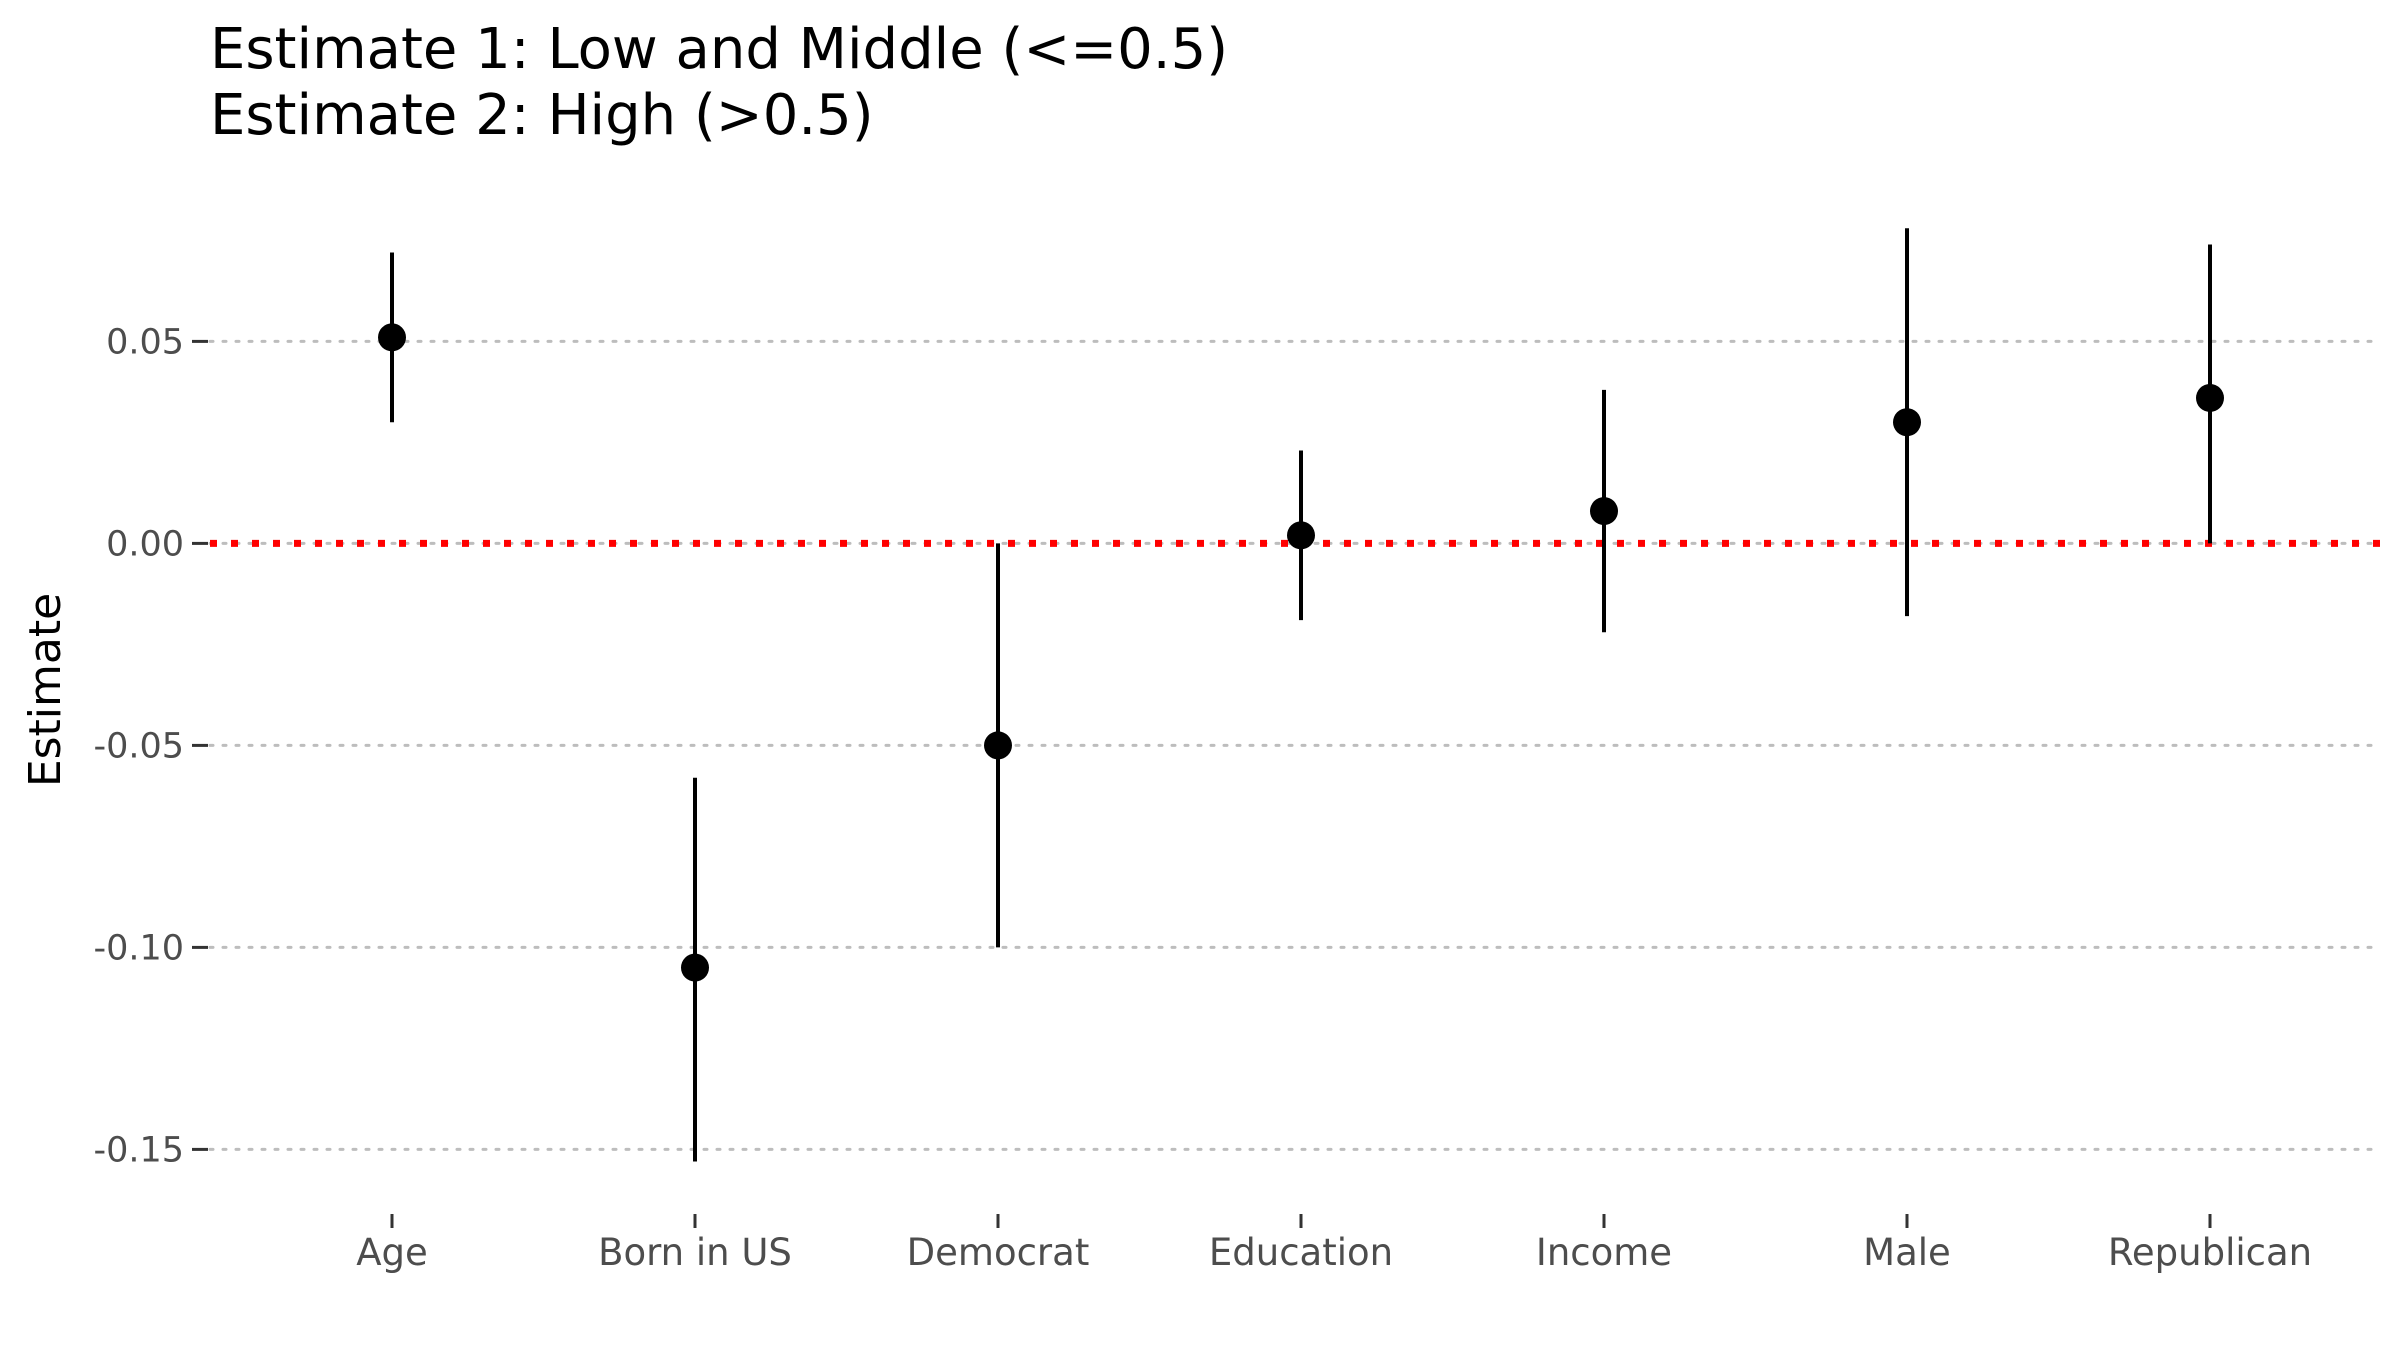 This screenshot has width=2400, height=1350. What do you see at coordinates (998, 1252) in the screenshot?
I see `x-tick-label: Democrat` at bounding box center [998, 1252].